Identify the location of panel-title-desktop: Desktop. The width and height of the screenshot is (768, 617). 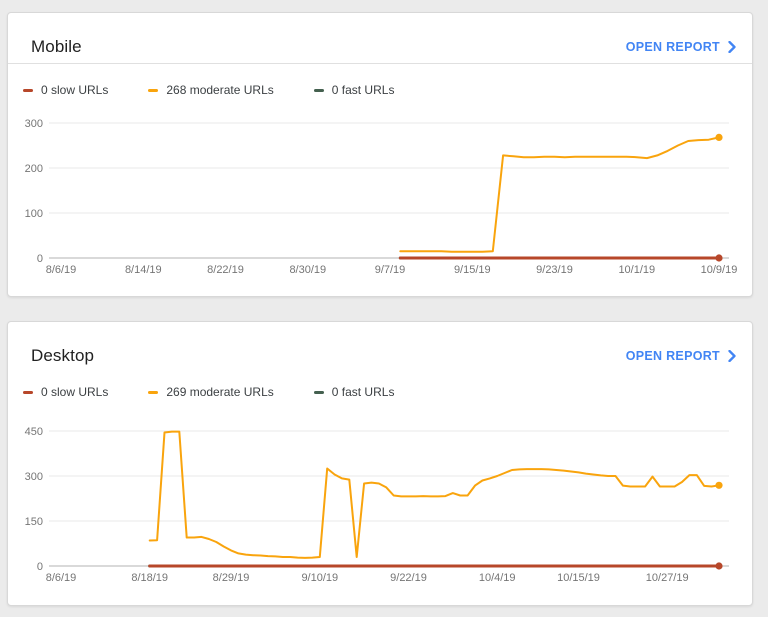
(63, 355).